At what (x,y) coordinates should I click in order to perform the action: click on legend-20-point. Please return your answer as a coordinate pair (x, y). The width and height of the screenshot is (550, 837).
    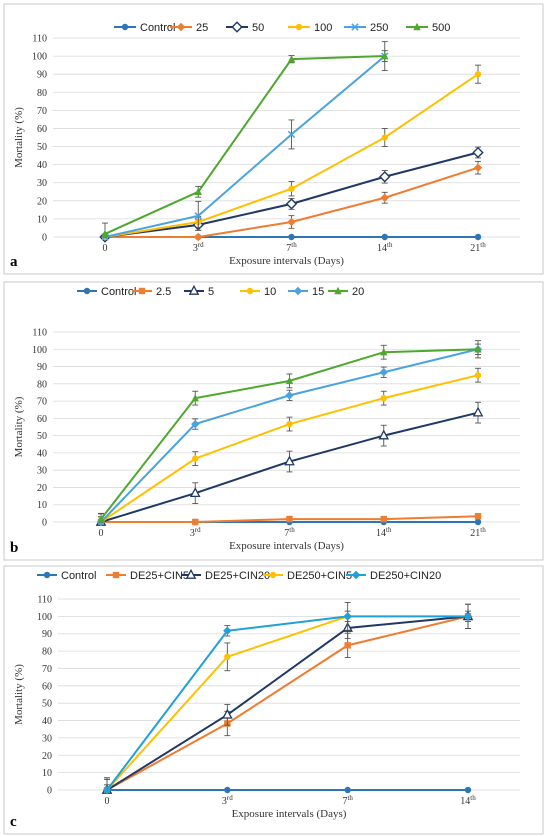
    Looking at the image, I should click on (338, 290).